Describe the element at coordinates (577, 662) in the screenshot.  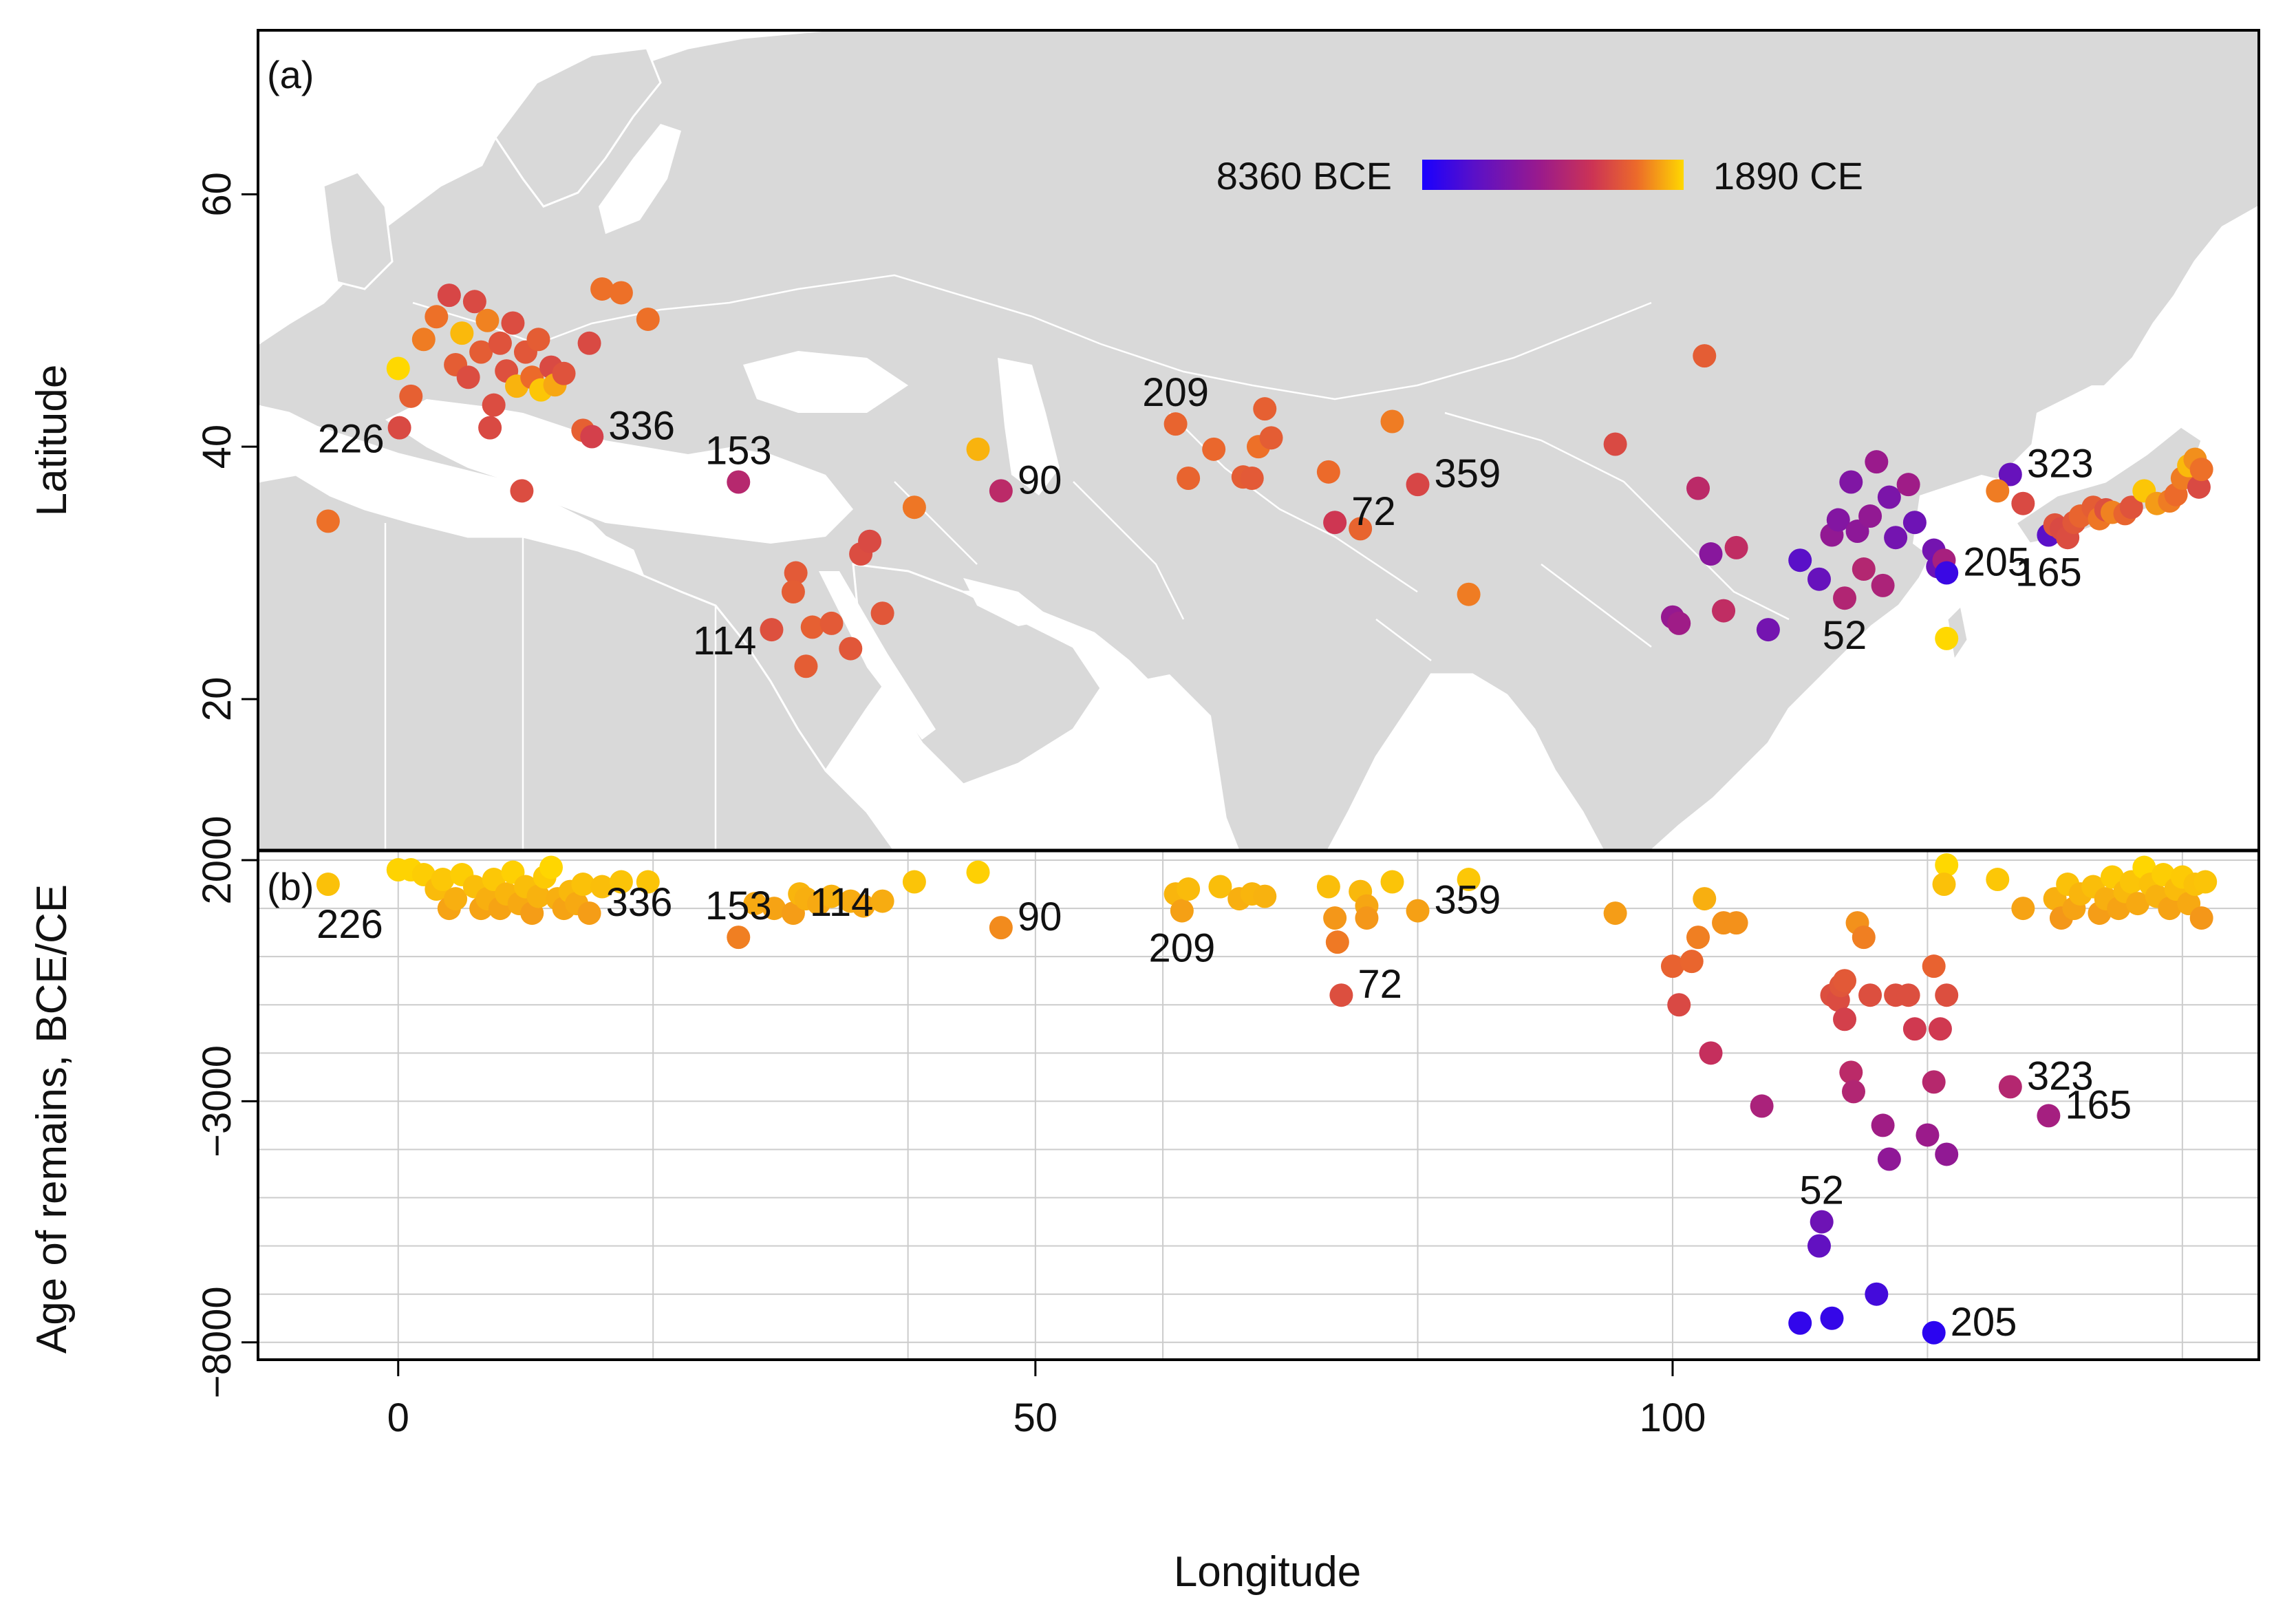
I see `africa-landmass` at that location.